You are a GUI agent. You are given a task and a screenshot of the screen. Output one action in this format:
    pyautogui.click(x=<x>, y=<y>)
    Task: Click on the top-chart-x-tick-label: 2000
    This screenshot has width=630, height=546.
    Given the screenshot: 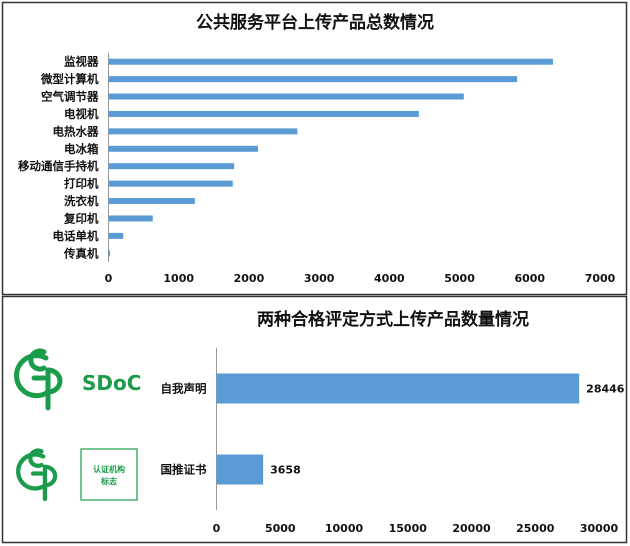 What is the action you would take?
    pyautogui.click(x=249, y=278)
    